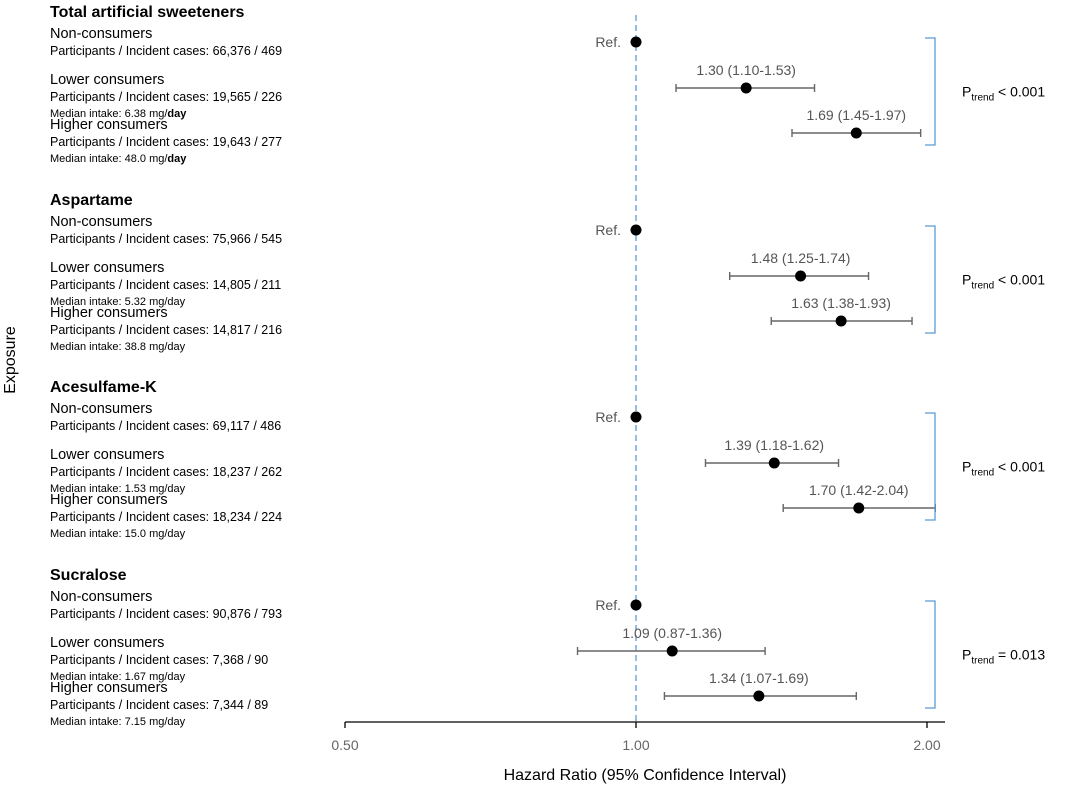  I want to click on median-text: Median intake: 7.15 mg/day, so click(118, 722).